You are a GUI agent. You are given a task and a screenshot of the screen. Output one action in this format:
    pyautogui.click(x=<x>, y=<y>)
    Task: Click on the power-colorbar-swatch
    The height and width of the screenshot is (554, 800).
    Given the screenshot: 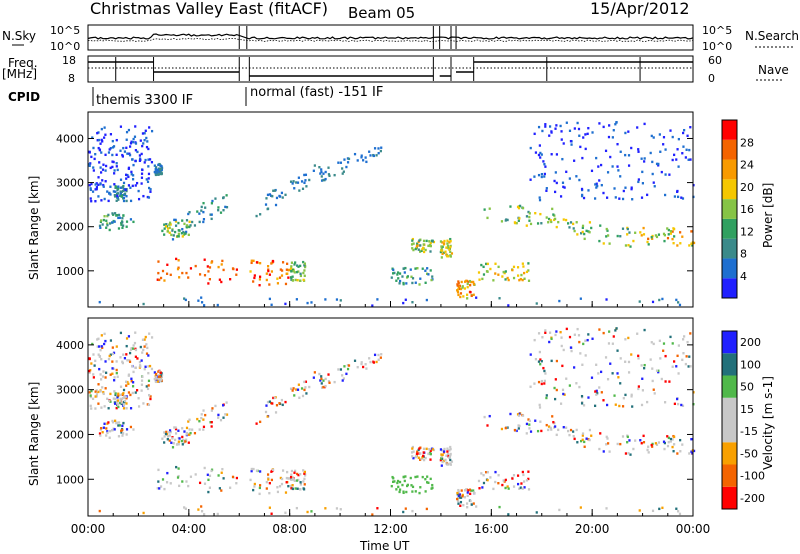 What is the action you would take?
    pyautogui.click(x=729, y=288)
    